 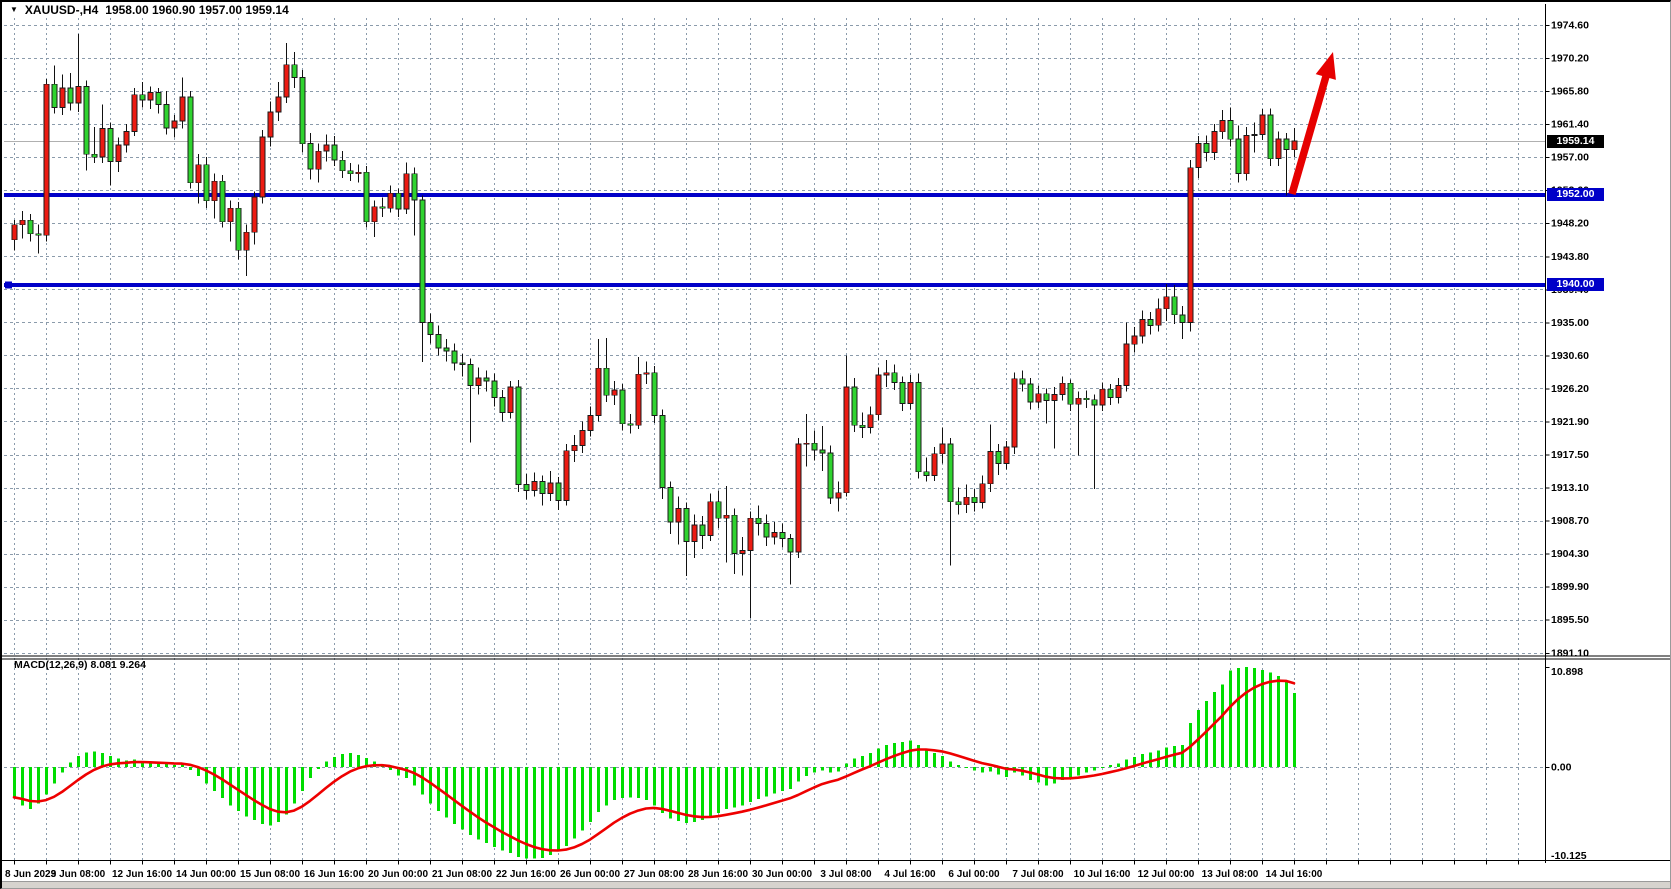 I want to click on time-axis-label: 12 Jun 16:00, so click(x=142, y=874).